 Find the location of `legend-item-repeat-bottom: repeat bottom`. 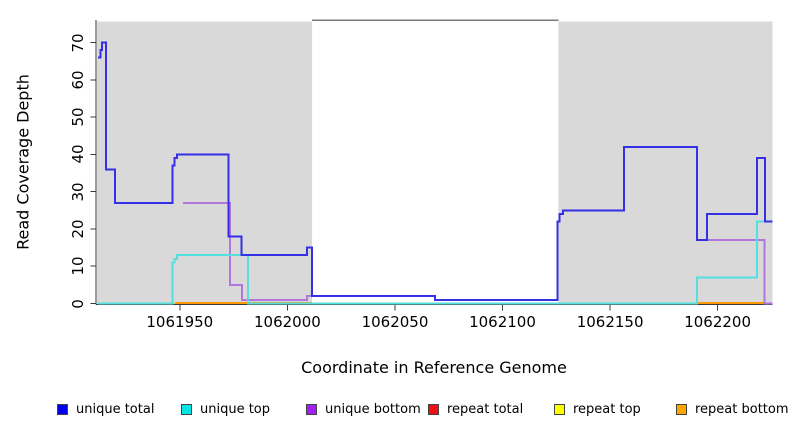

legend-item-repeat-bottom: repeat bottom is located at coordinates (732, 409).